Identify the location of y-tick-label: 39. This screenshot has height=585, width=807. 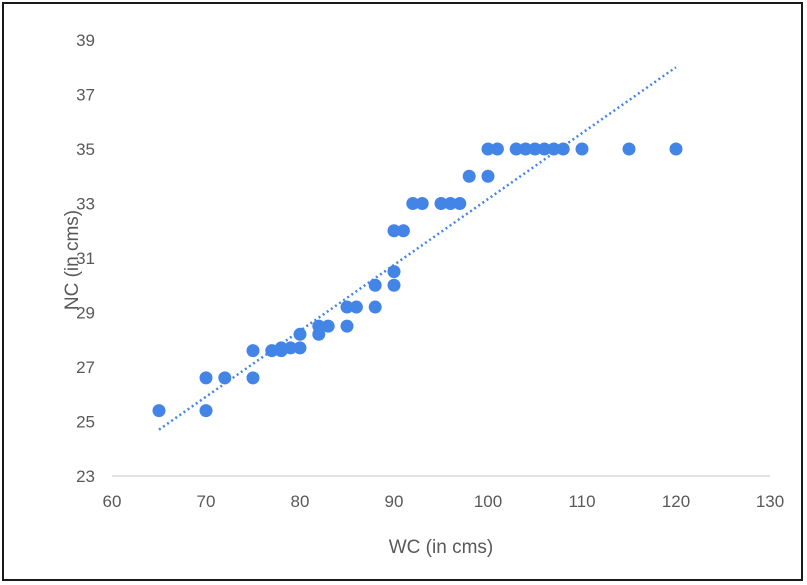
(85, 40).